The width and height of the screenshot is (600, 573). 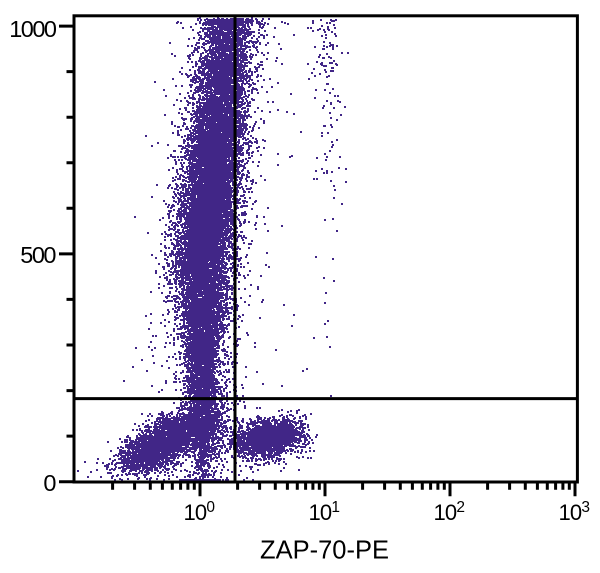 What do you see at coordinates (324, 551) in the screenshot?
I see `svg-text: ZAP-70-PE` at bounding box center [324, 551].